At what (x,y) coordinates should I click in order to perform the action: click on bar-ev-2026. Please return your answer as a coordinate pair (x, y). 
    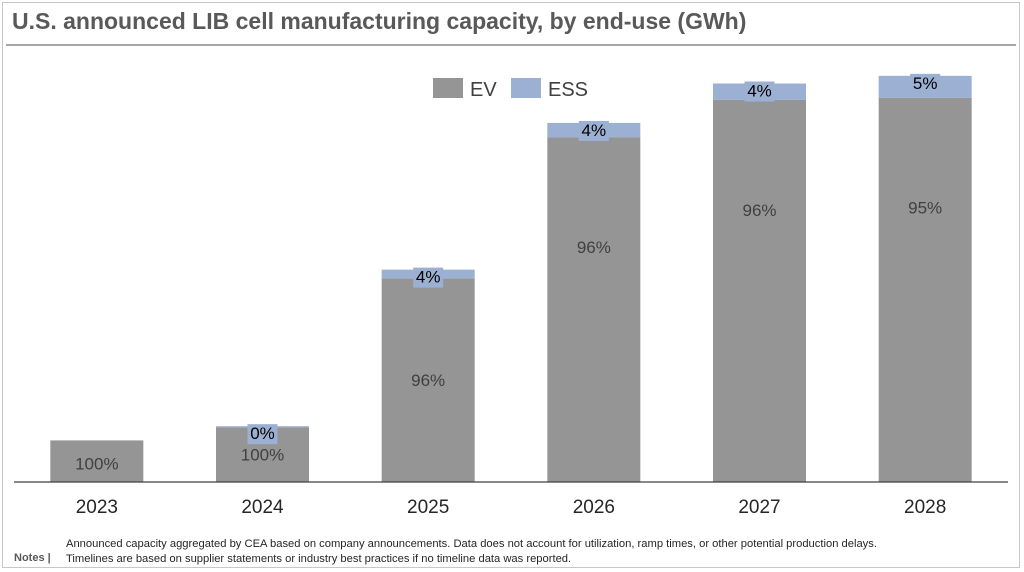
    Looking at the image, I should click on (594, 309).